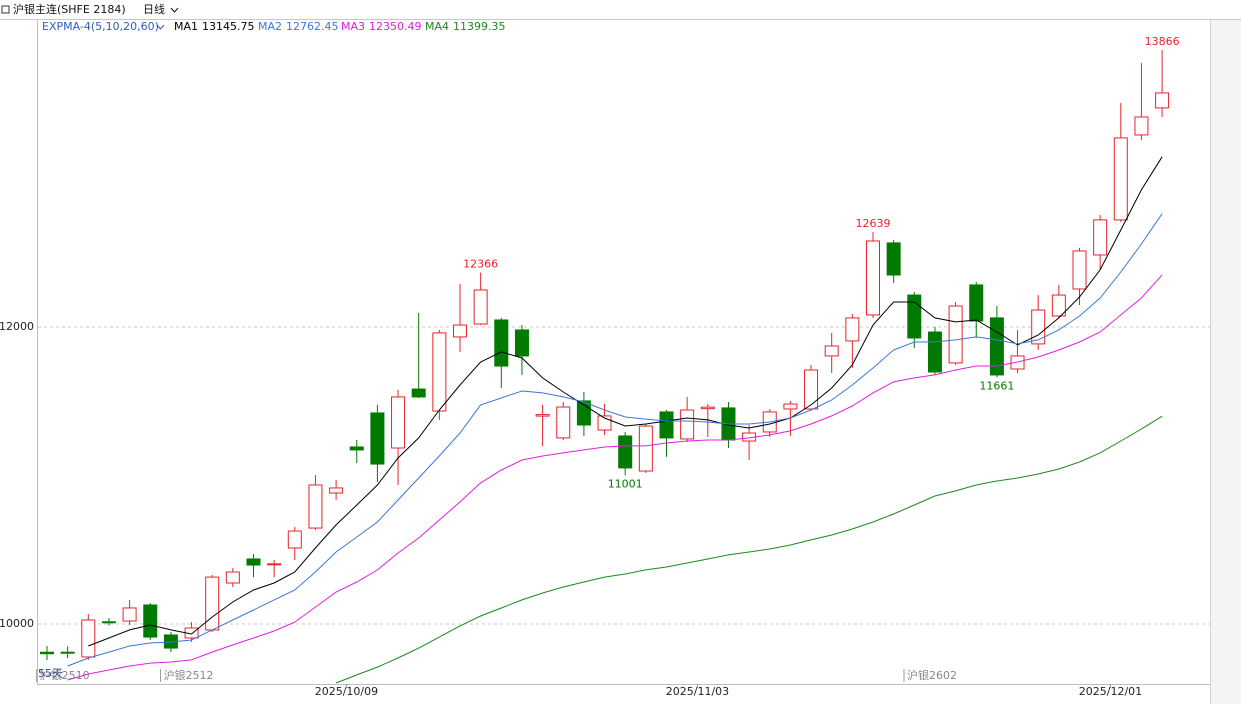  What do you see at coordinates (395, 26) in the screenshot?
I see `legend-value: 12350.49` at bounding box center [395, 26].